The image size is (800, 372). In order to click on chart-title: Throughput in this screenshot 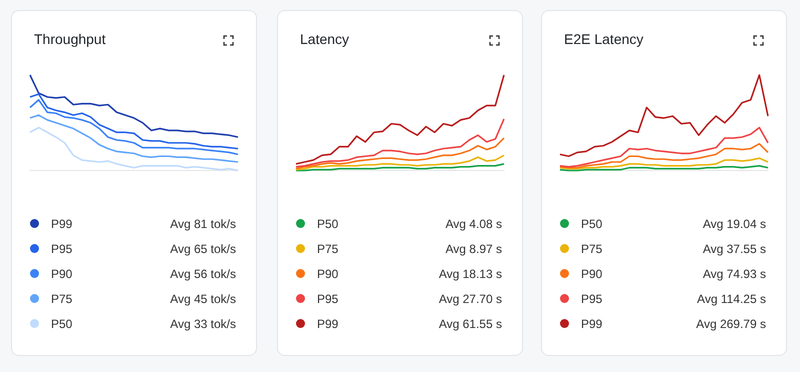, I will do `click(70, 39)`.